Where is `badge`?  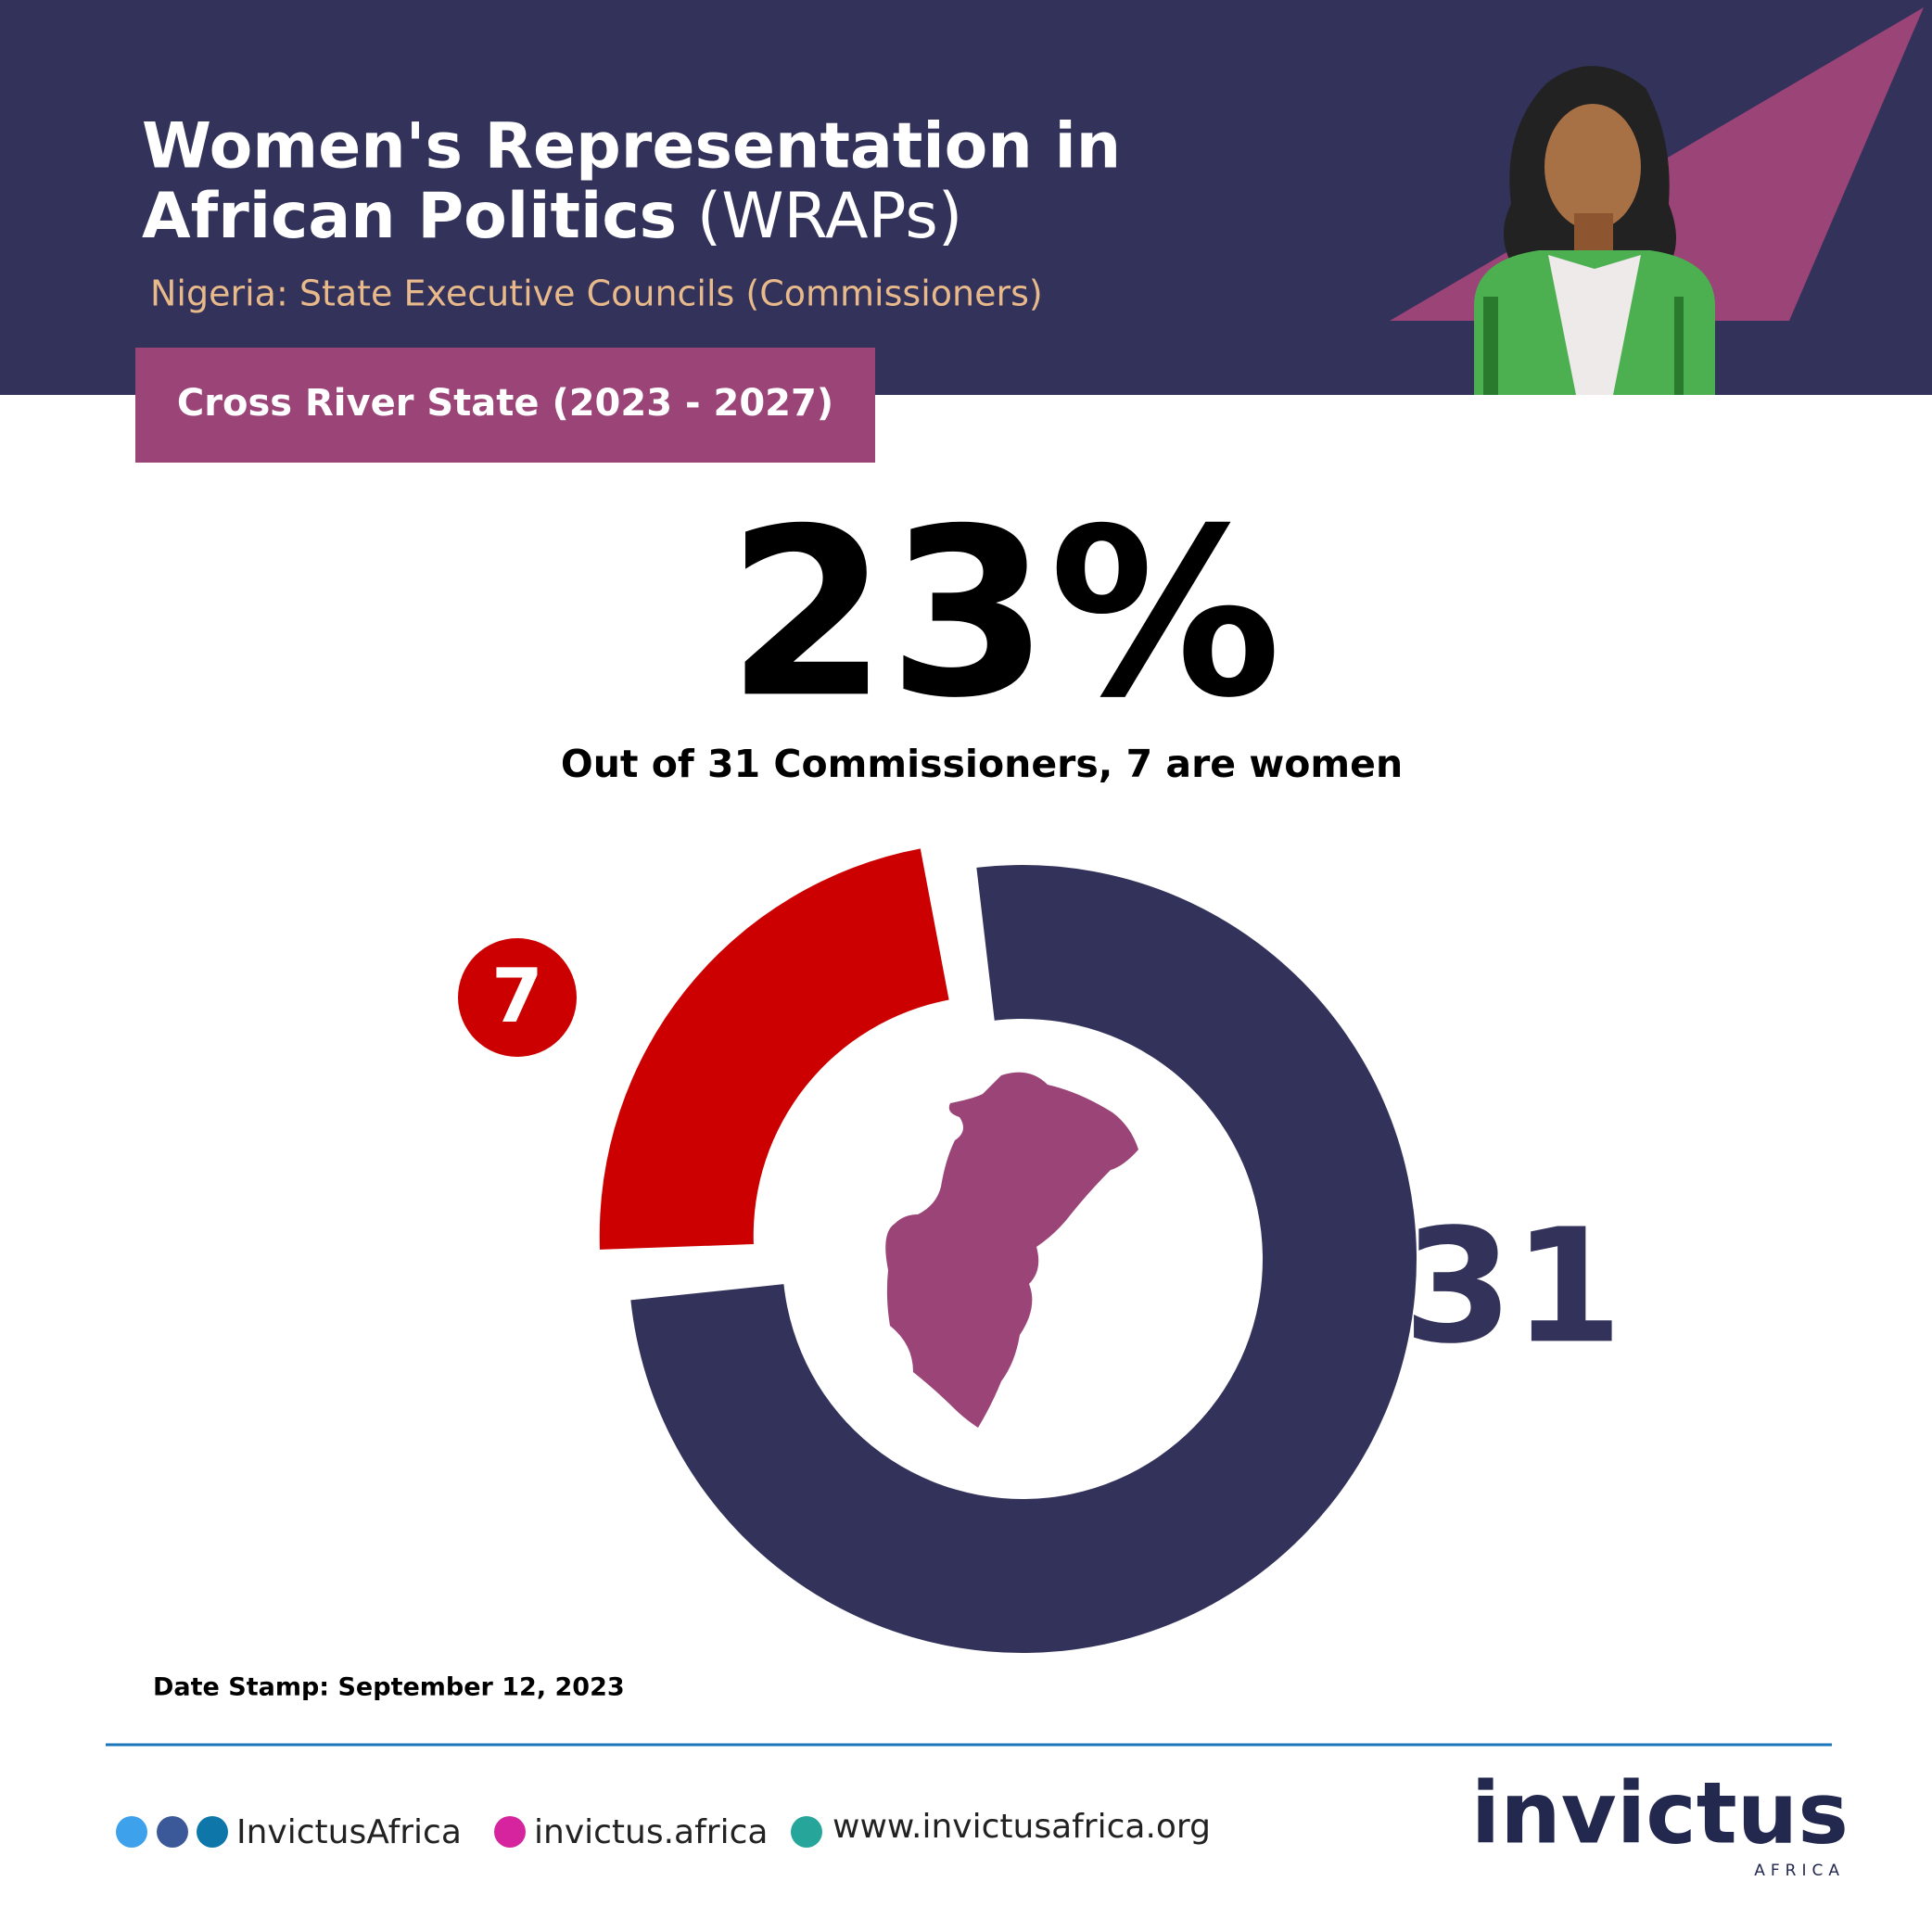 badge is located at coordinates (505, 405).